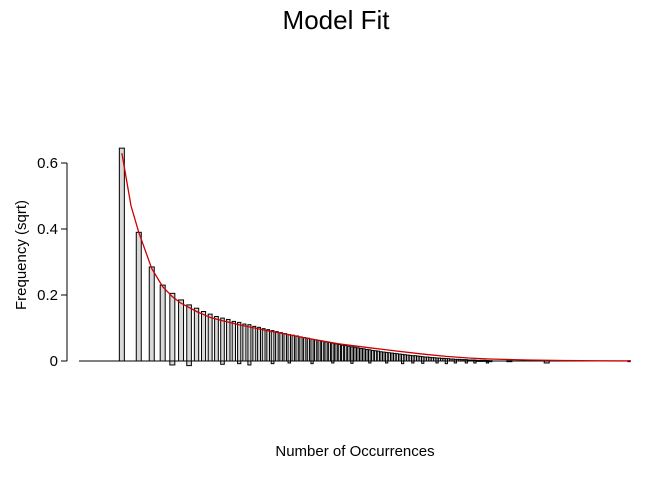  I want to click on y-axis-label: Frequency (sqrt), so click(21, 255).